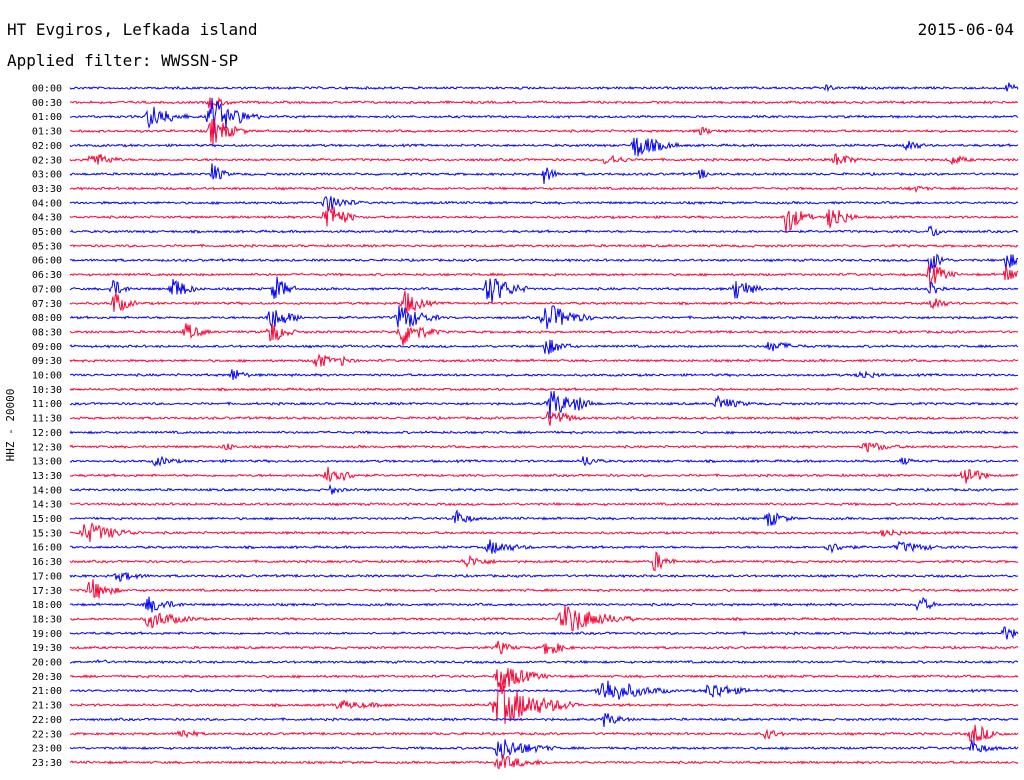 Image resolution: width=1024 pixels, height=780 pixels. What do you see at coordinates (47, 275) in the screenshot?
I see `tick-label: 06:30` at bounding box center [47, 275].